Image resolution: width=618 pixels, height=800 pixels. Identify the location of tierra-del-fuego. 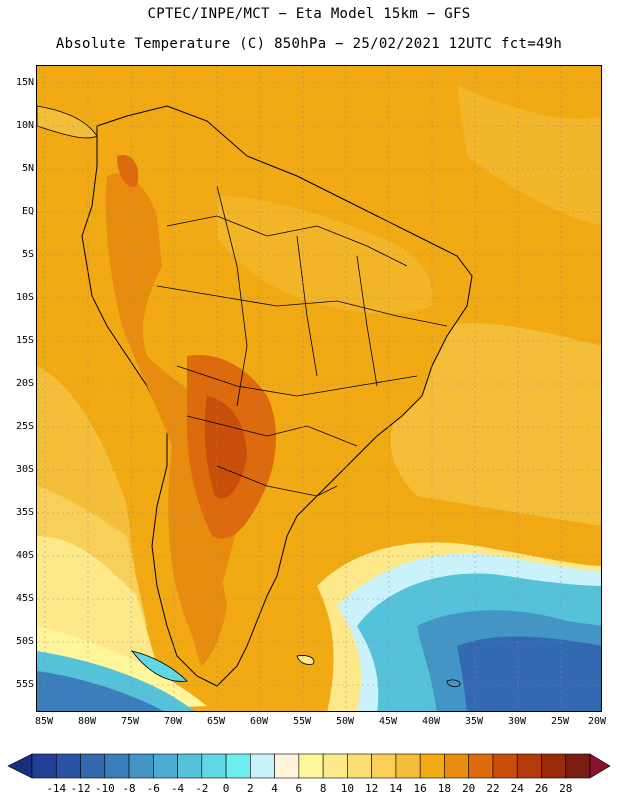
(159, 666).